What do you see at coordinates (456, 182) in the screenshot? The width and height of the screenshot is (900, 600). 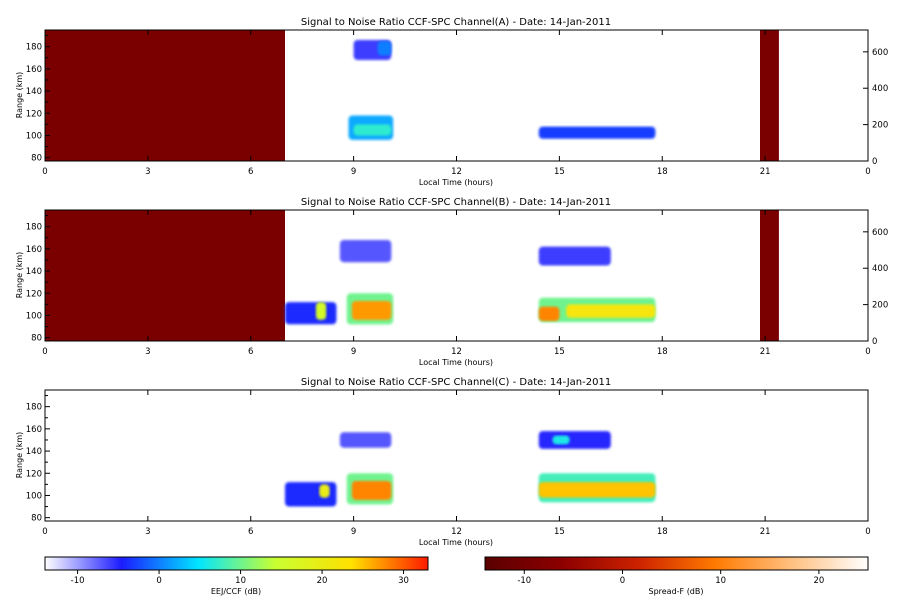 I see `panel-a-x-label: Local Time (hours)` at bounding box center [456, 182].